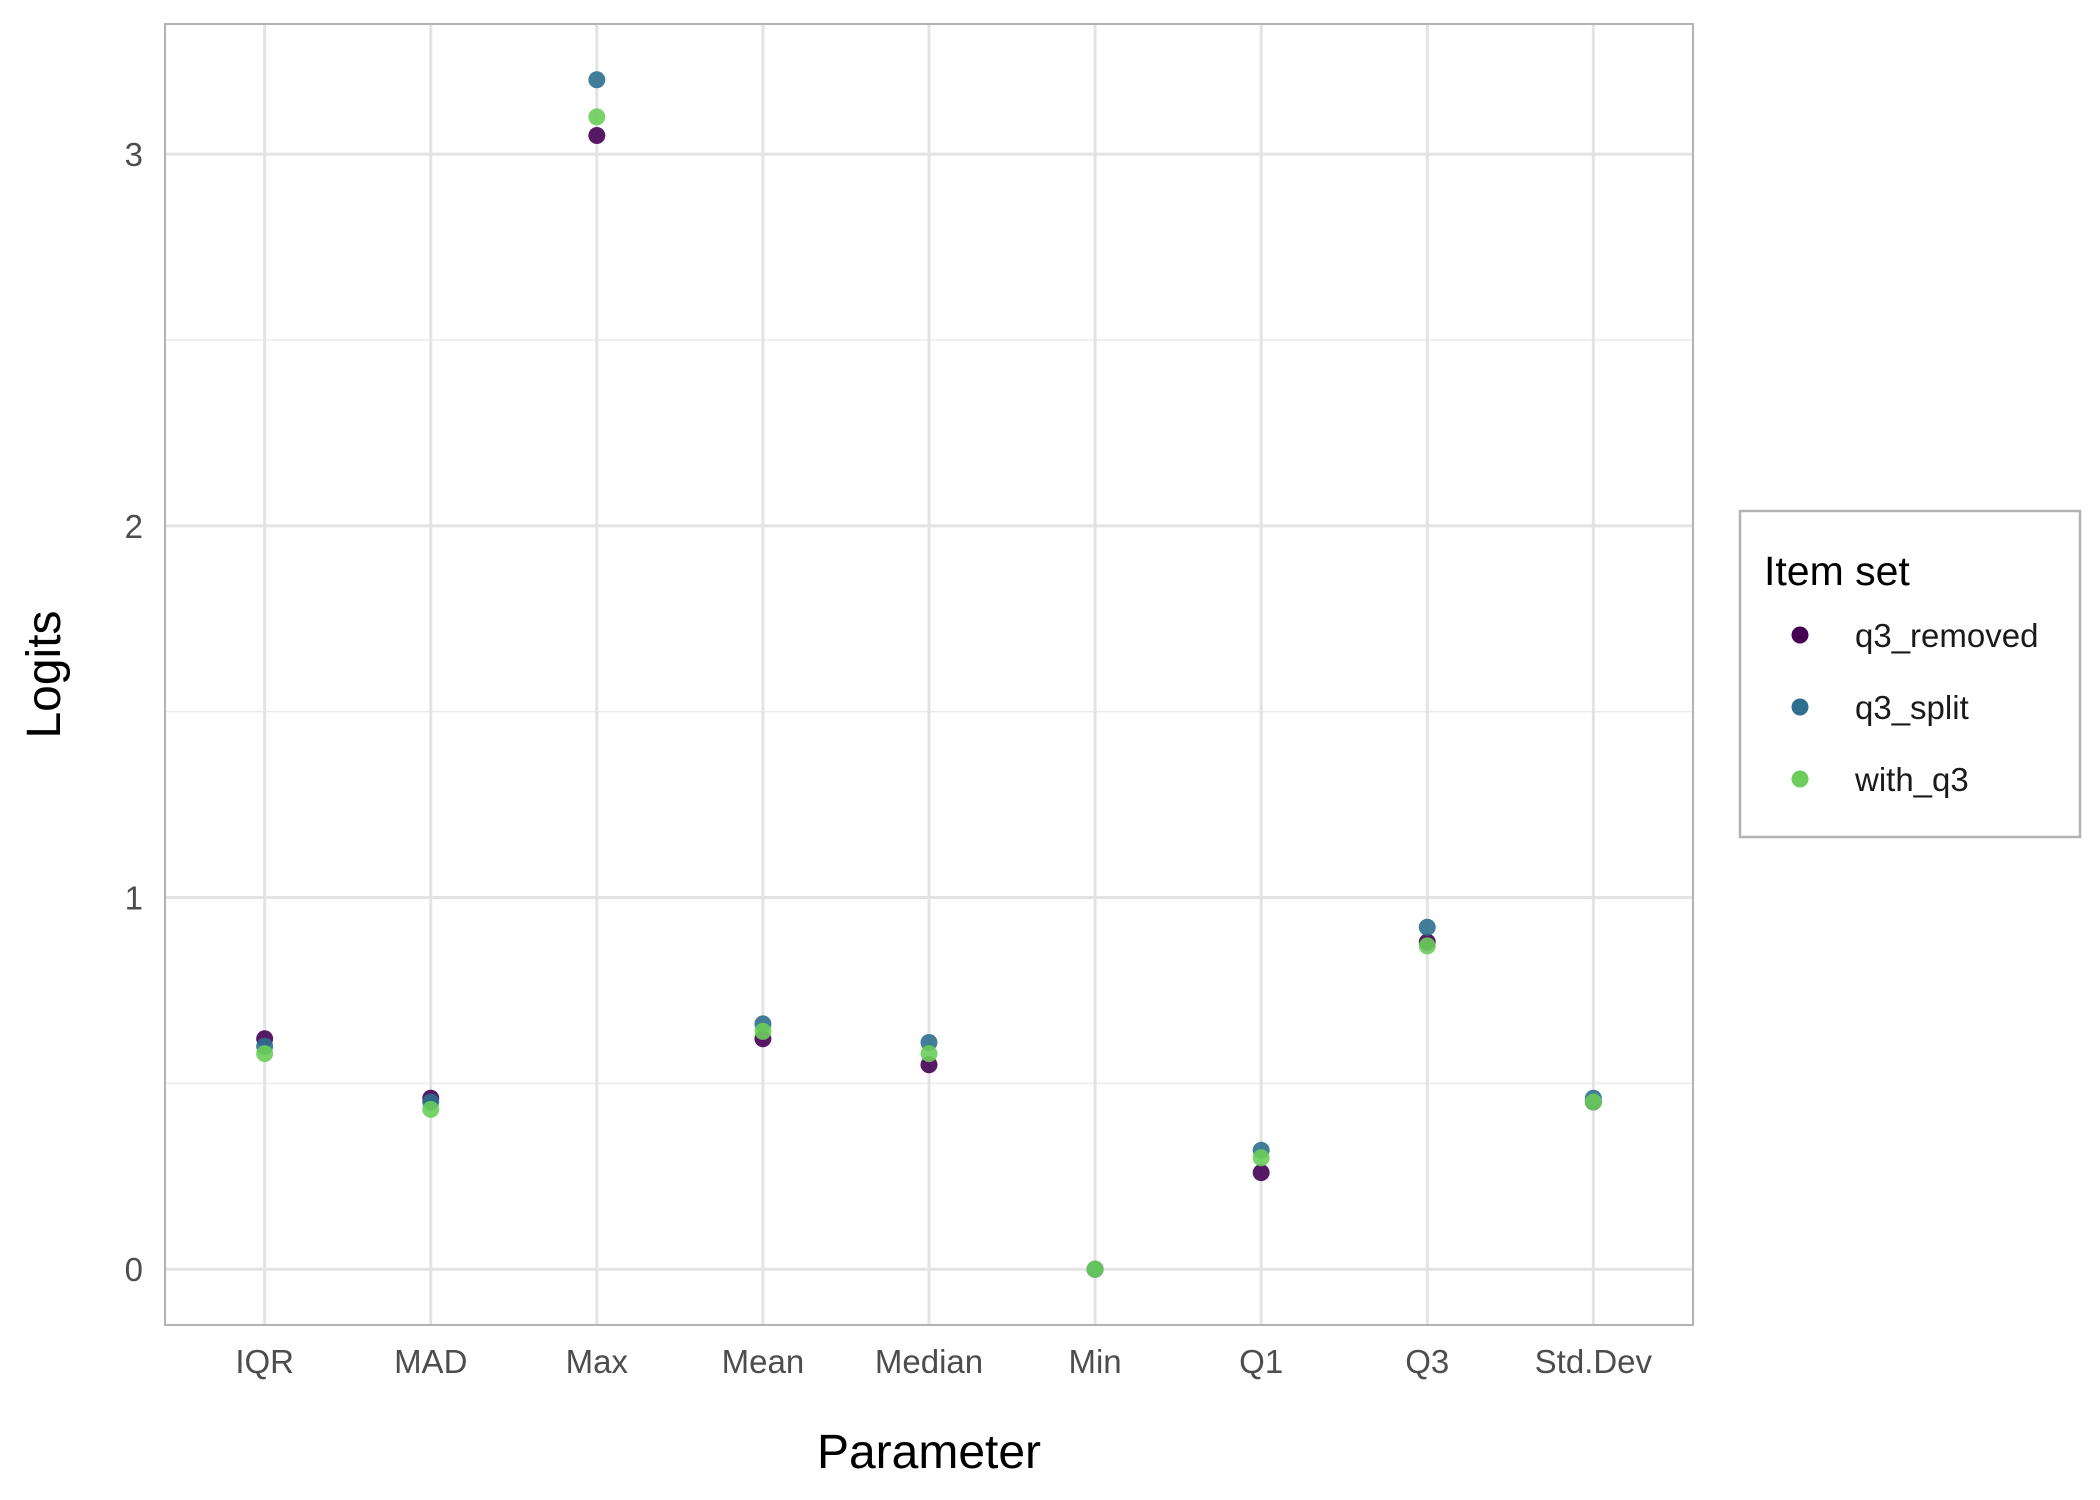 Image resolution: width=2100 pixels, height=1500 pixels. I want to click on x-axis-ticks: IQR MAD Max Mean Median Min Q1 Q3 Std.Dev, so click(943, 1361).